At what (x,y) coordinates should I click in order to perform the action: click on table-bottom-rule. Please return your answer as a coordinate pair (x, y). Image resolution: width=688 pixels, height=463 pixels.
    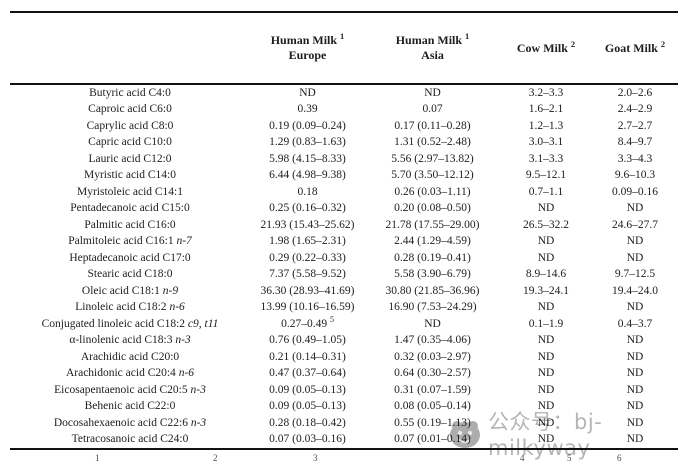
    Looking at the image, I should click on (344, 448).